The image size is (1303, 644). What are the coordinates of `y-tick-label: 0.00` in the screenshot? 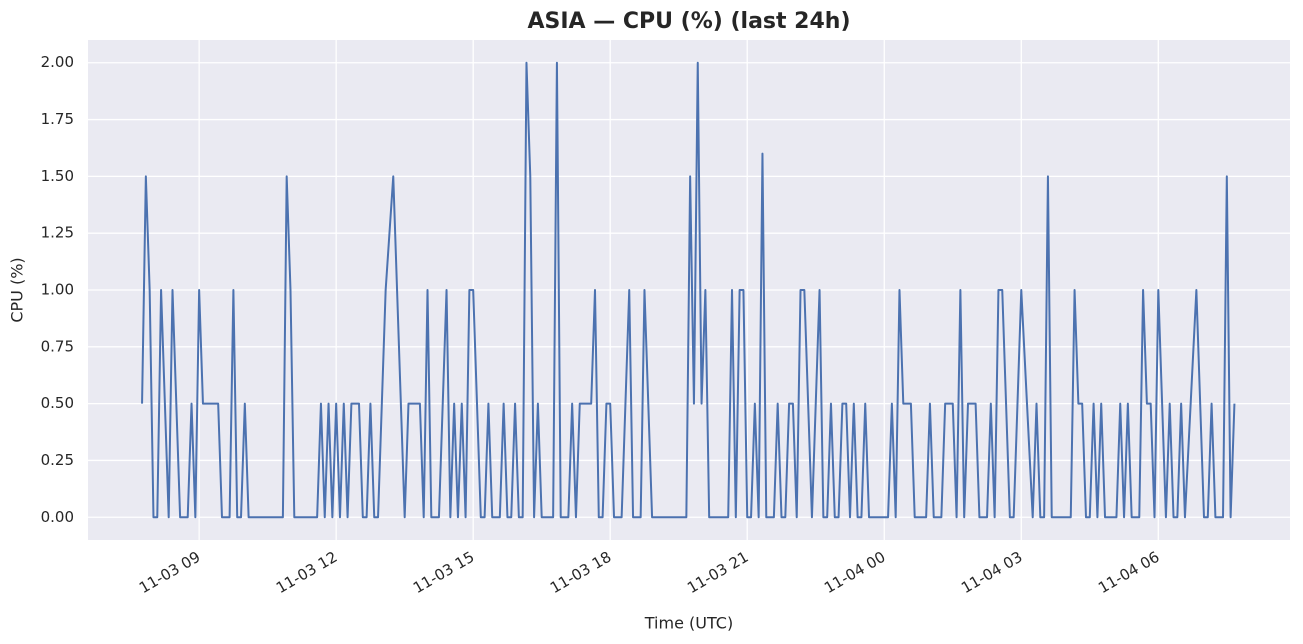 It's located at (57, 517).